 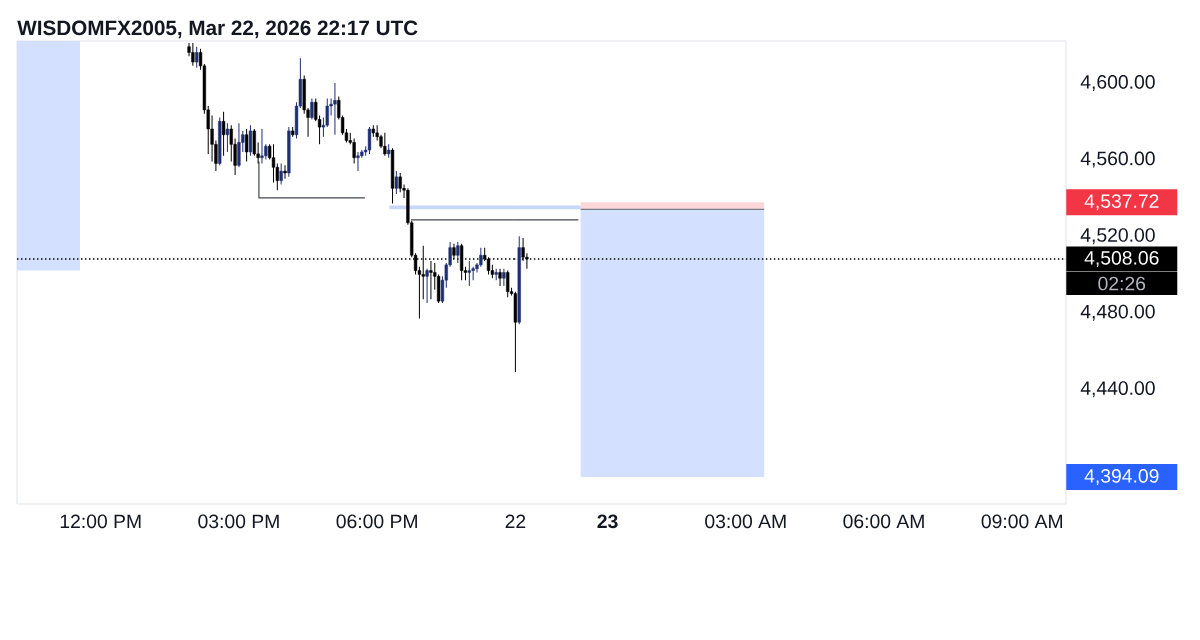 What do you see at coordinates (1117, 159) in the screenshot?
I see `y-tick-label: 4,560.00` at bounding box center [1117, 159].